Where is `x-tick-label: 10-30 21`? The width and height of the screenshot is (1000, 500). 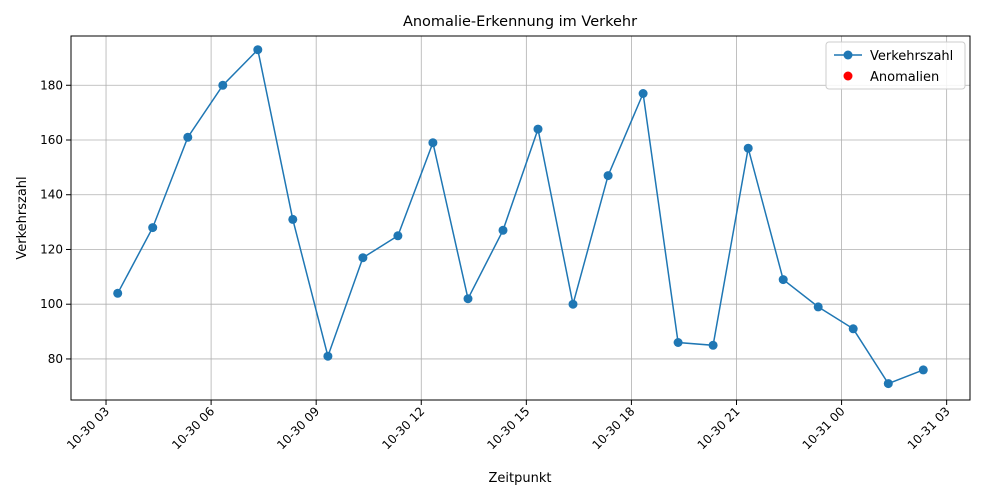 x-tick-label: 10-30 21 is located at coordinates (719, 428).